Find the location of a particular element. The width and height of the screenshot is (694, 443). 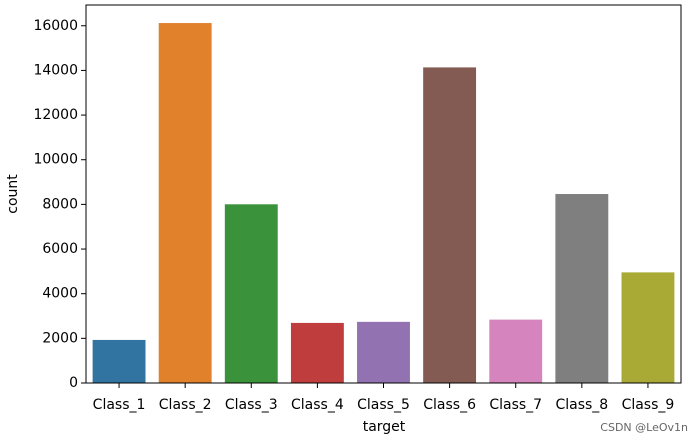

x-tick-label: Class_6 is located at coordinates (449, 405).